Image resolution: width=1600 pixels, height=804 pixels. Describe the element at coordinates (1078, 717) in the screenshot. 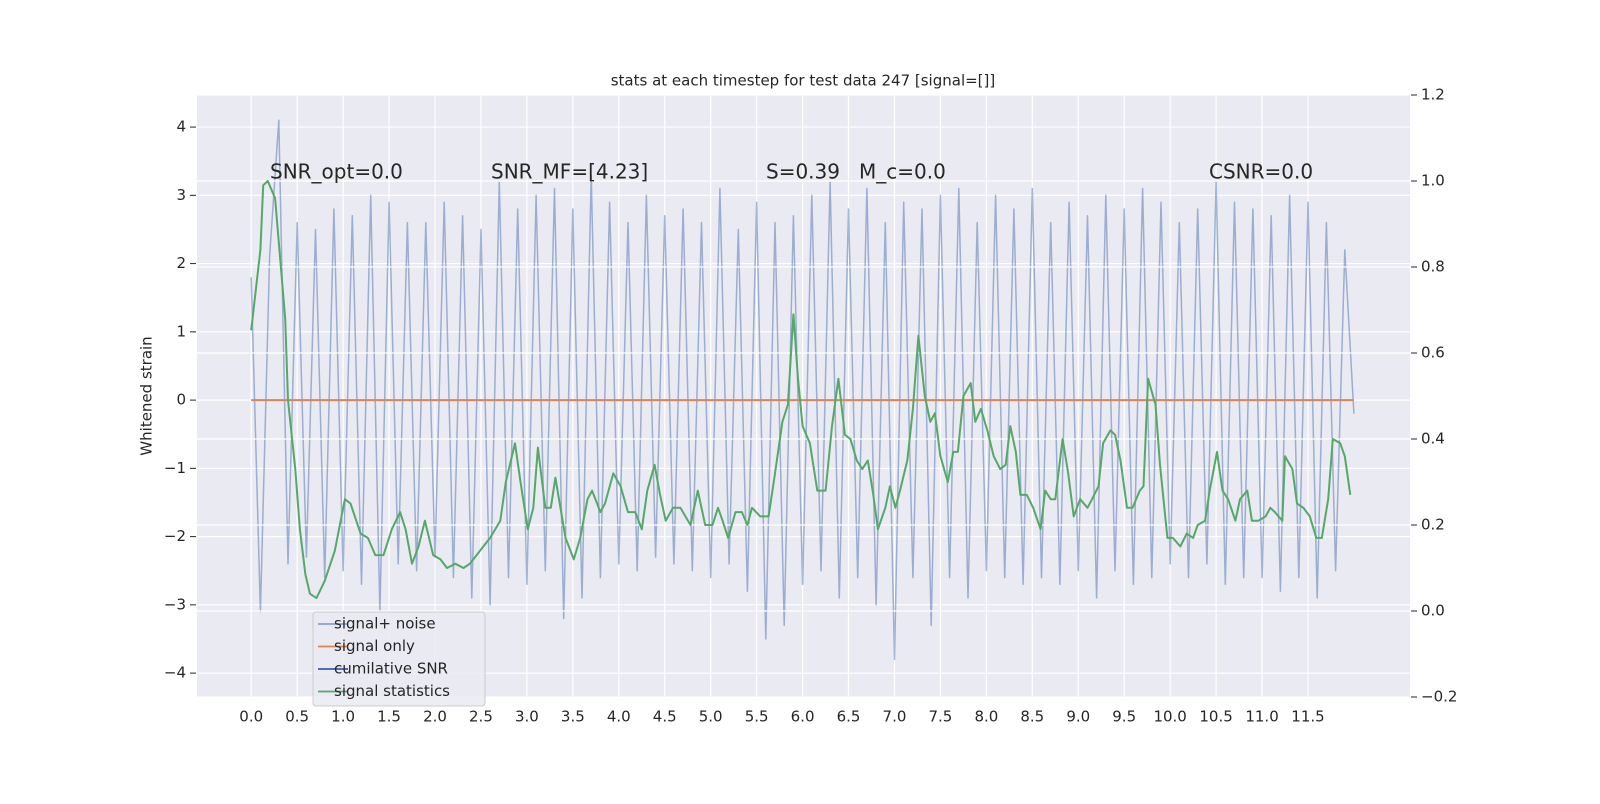

I see `x-tick-label: 9.0` at that location.